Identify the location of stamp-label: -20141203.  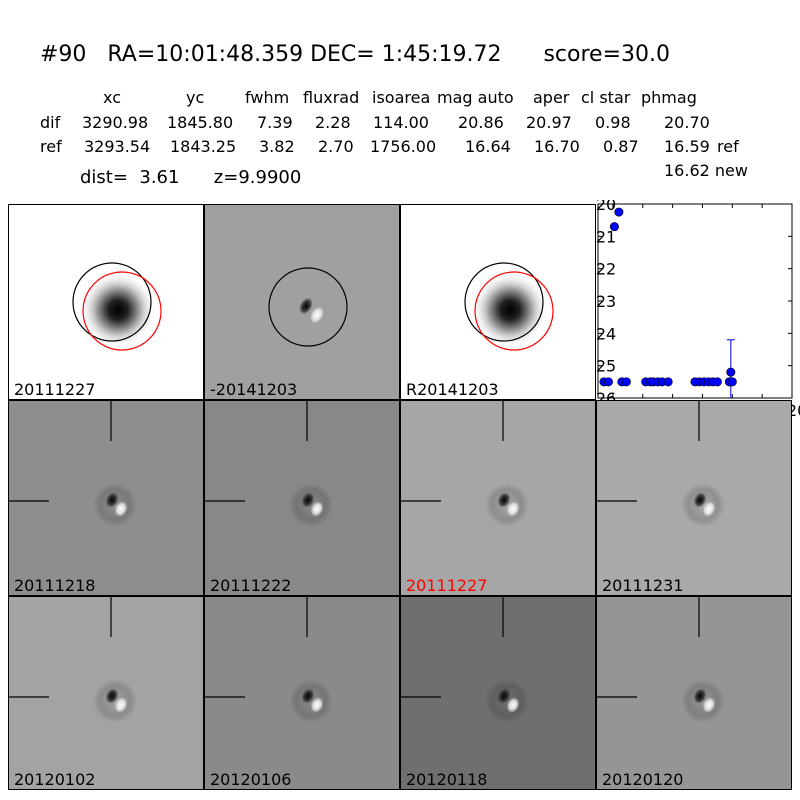
(254, 389).